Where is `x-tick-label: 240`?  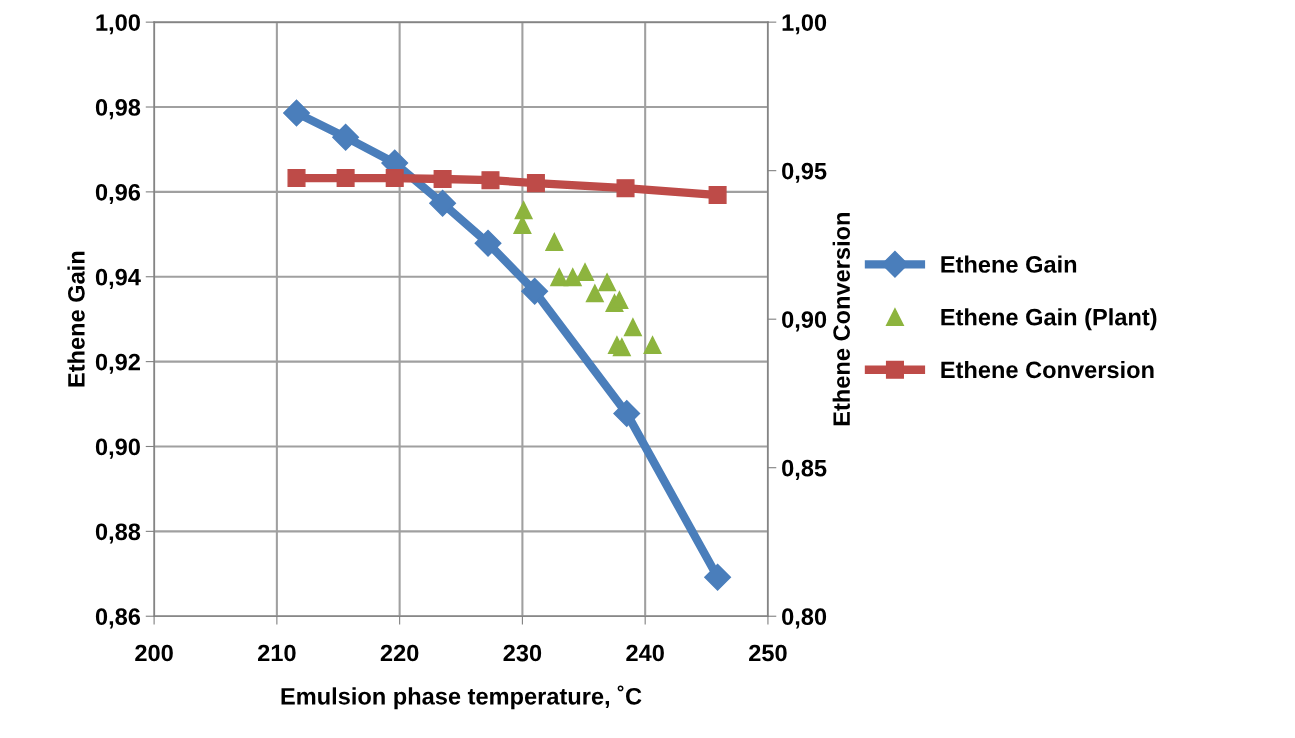
x-tick-label: 240 is located at coordinates (645, 653).